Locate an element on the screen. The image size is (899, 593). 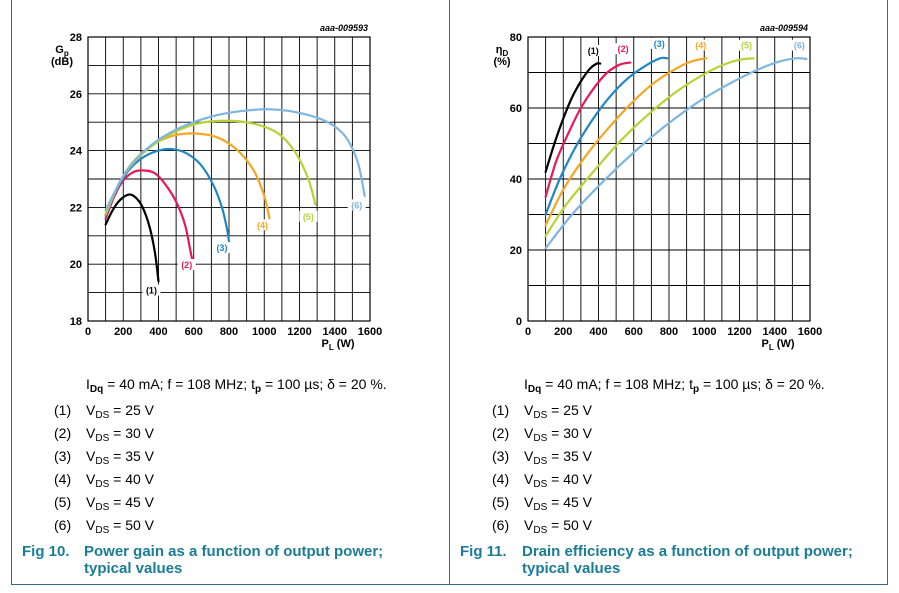
panel-divider is located at coordinates (449, 292).